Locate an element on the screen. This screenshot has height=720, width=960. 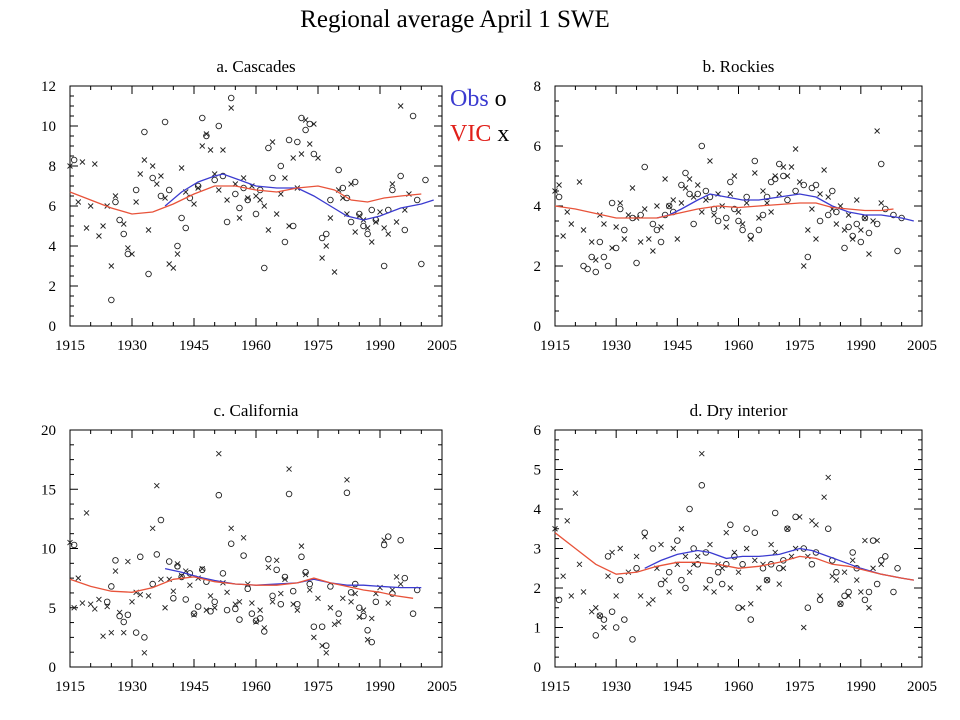
y-tick-label: 5 is located at coordinates (53, 609).